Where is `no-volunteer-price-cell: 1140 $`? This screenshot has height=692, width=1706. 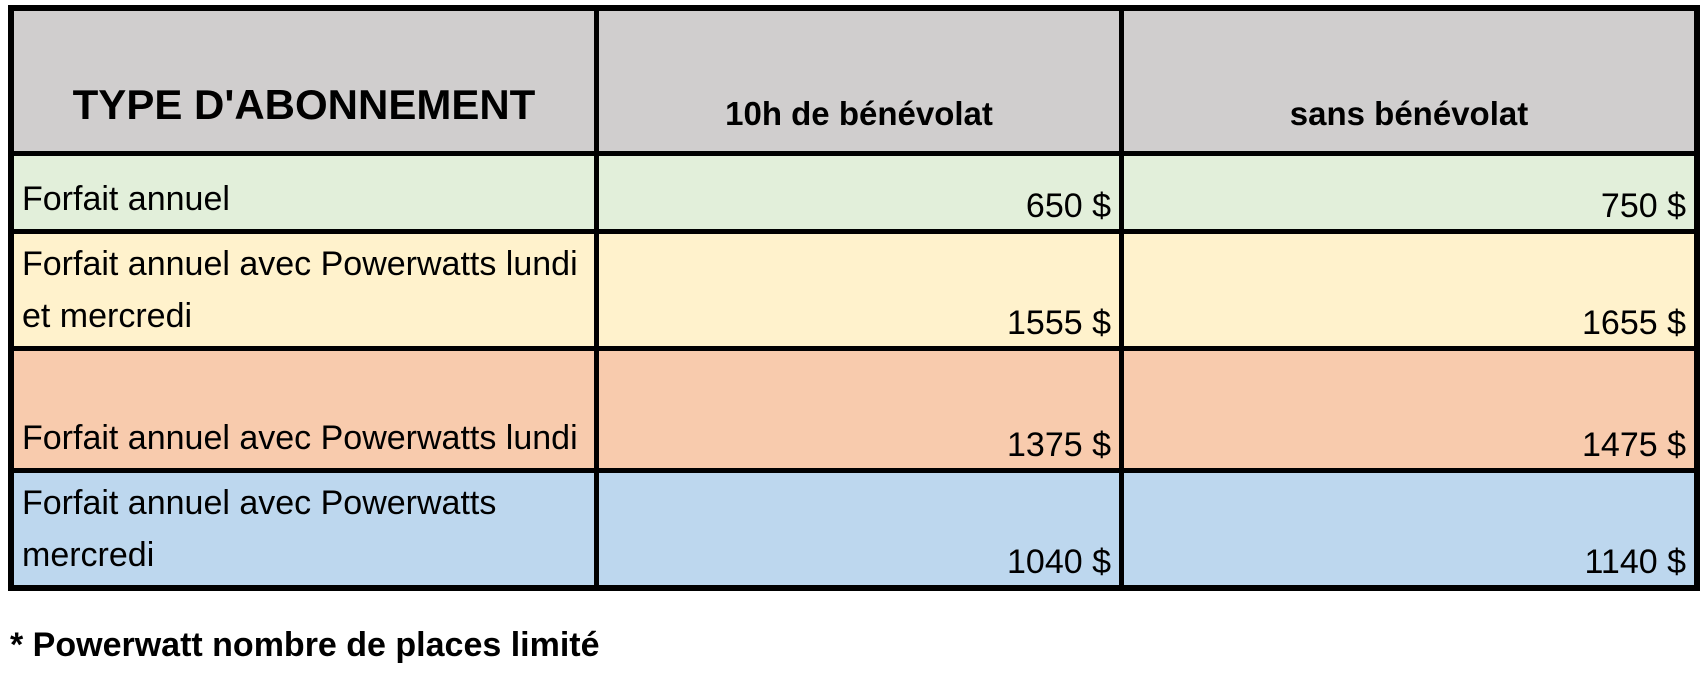
no-volunteer-price-cell: 1140 $ is located at coordinates (1409, 529).